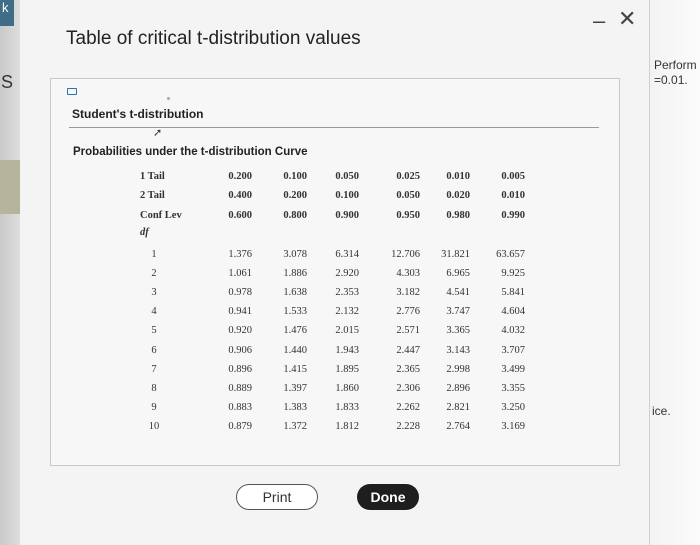 The image size is (700, 545). What do you see at coordinates (10, 187) in the screenshot?
I see `background-stripe` at bounding box center [10, 187].